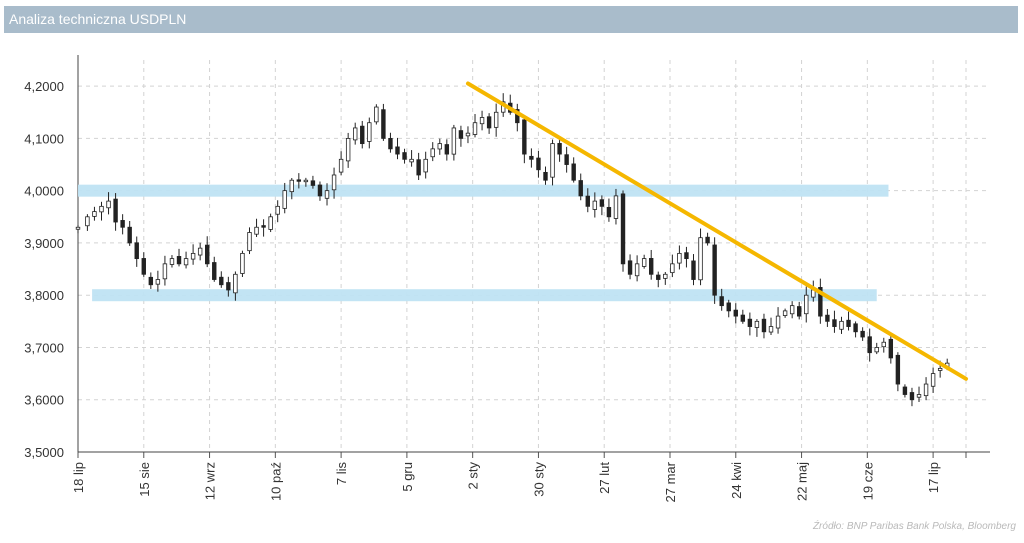 This screenshot has width=1024, height=543. I want to click on x-tick-label: 27 mar, so click(670, 481).